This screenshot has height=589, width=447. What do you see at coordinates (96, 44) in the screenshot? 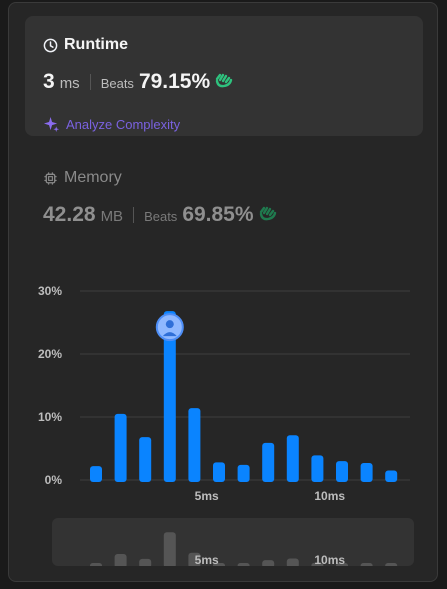
I see `runtime-title: Runtime` at bounding box center [96, 44].